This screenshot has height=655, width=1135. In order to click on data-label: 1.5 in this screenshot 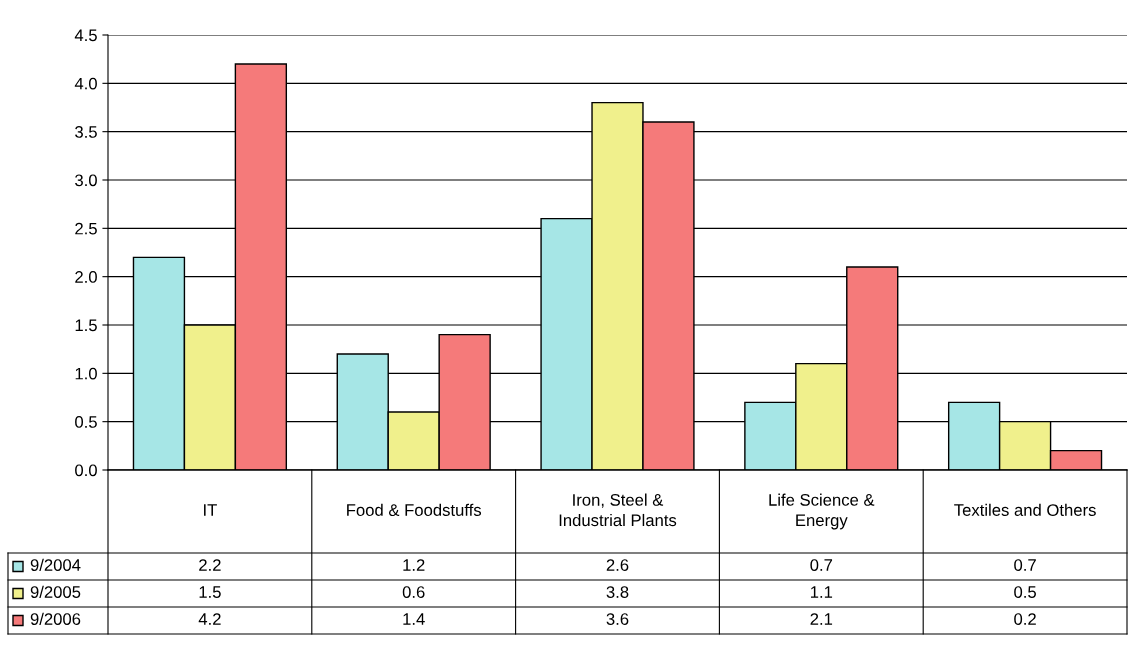, I will do `click(210, 592)`.